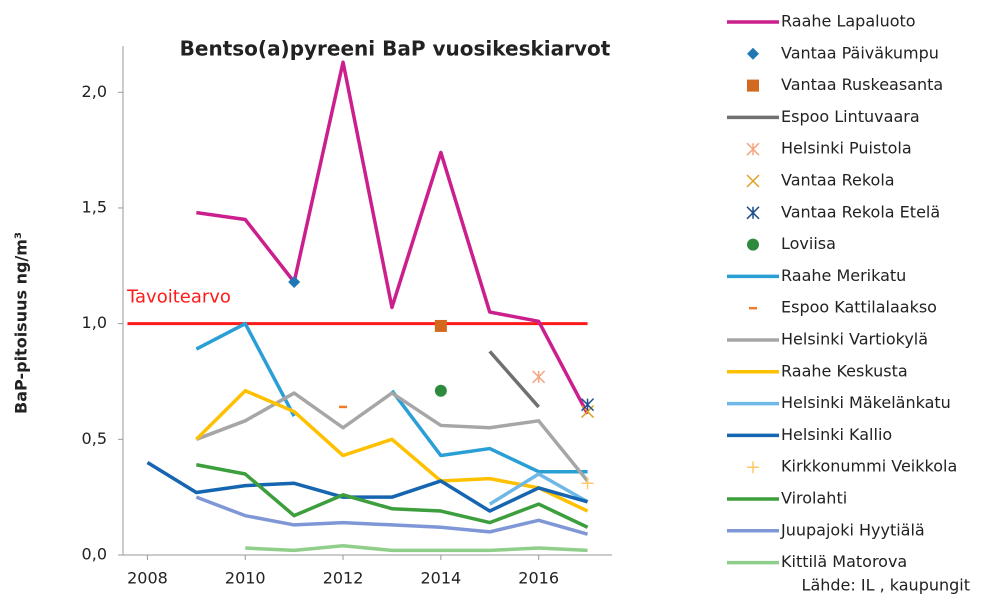 The image size is (995, 604). I want to click on legend-label: Vantaa Rekola, so click(838, 180).